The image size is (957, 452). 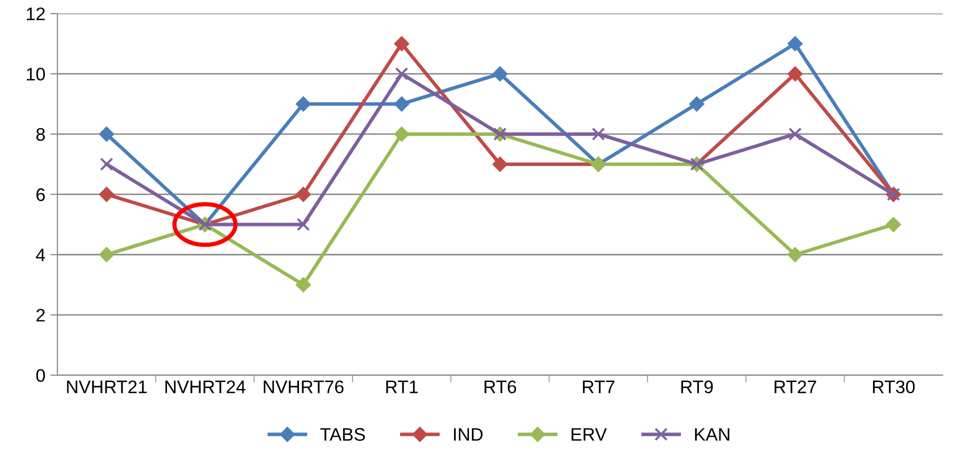 What do you see at coordinates (589, 434) in the screenshot?
I see `legend-label: ERV` at bounding box center [589, 434].